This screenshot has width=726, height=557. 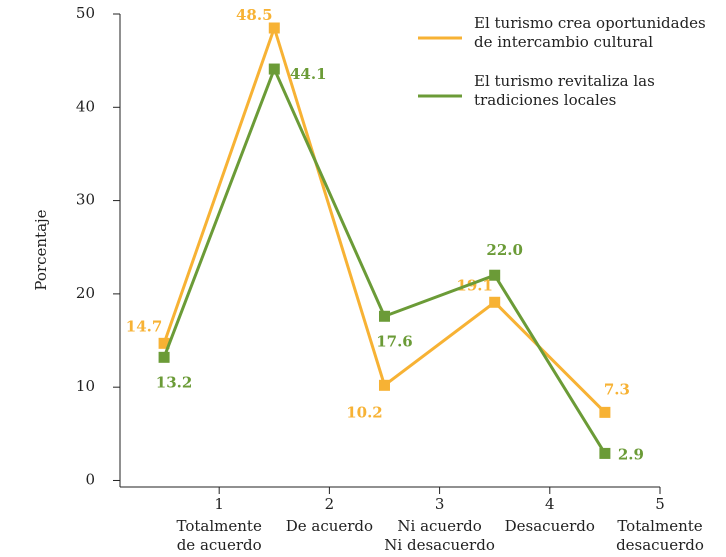 What do you see at coordinates (308, 74) in the screenshot?
I see `value-label: 44.1` at bounding box center [308, 74].